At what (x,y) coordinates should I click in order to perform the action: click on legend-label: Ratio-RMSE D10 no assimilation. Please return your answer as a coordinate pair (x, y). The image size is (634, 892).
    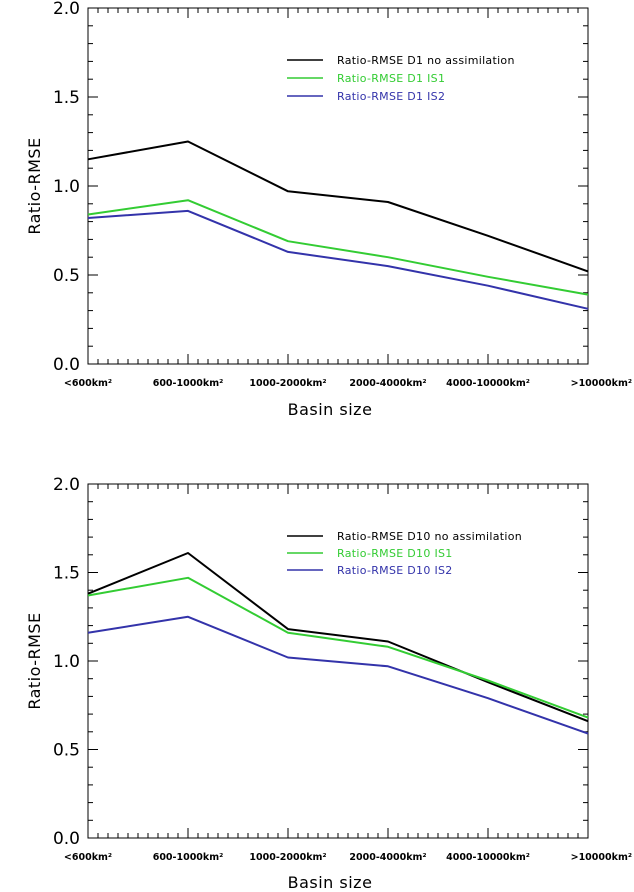
    Looking at the image, I should click on (429, 536).